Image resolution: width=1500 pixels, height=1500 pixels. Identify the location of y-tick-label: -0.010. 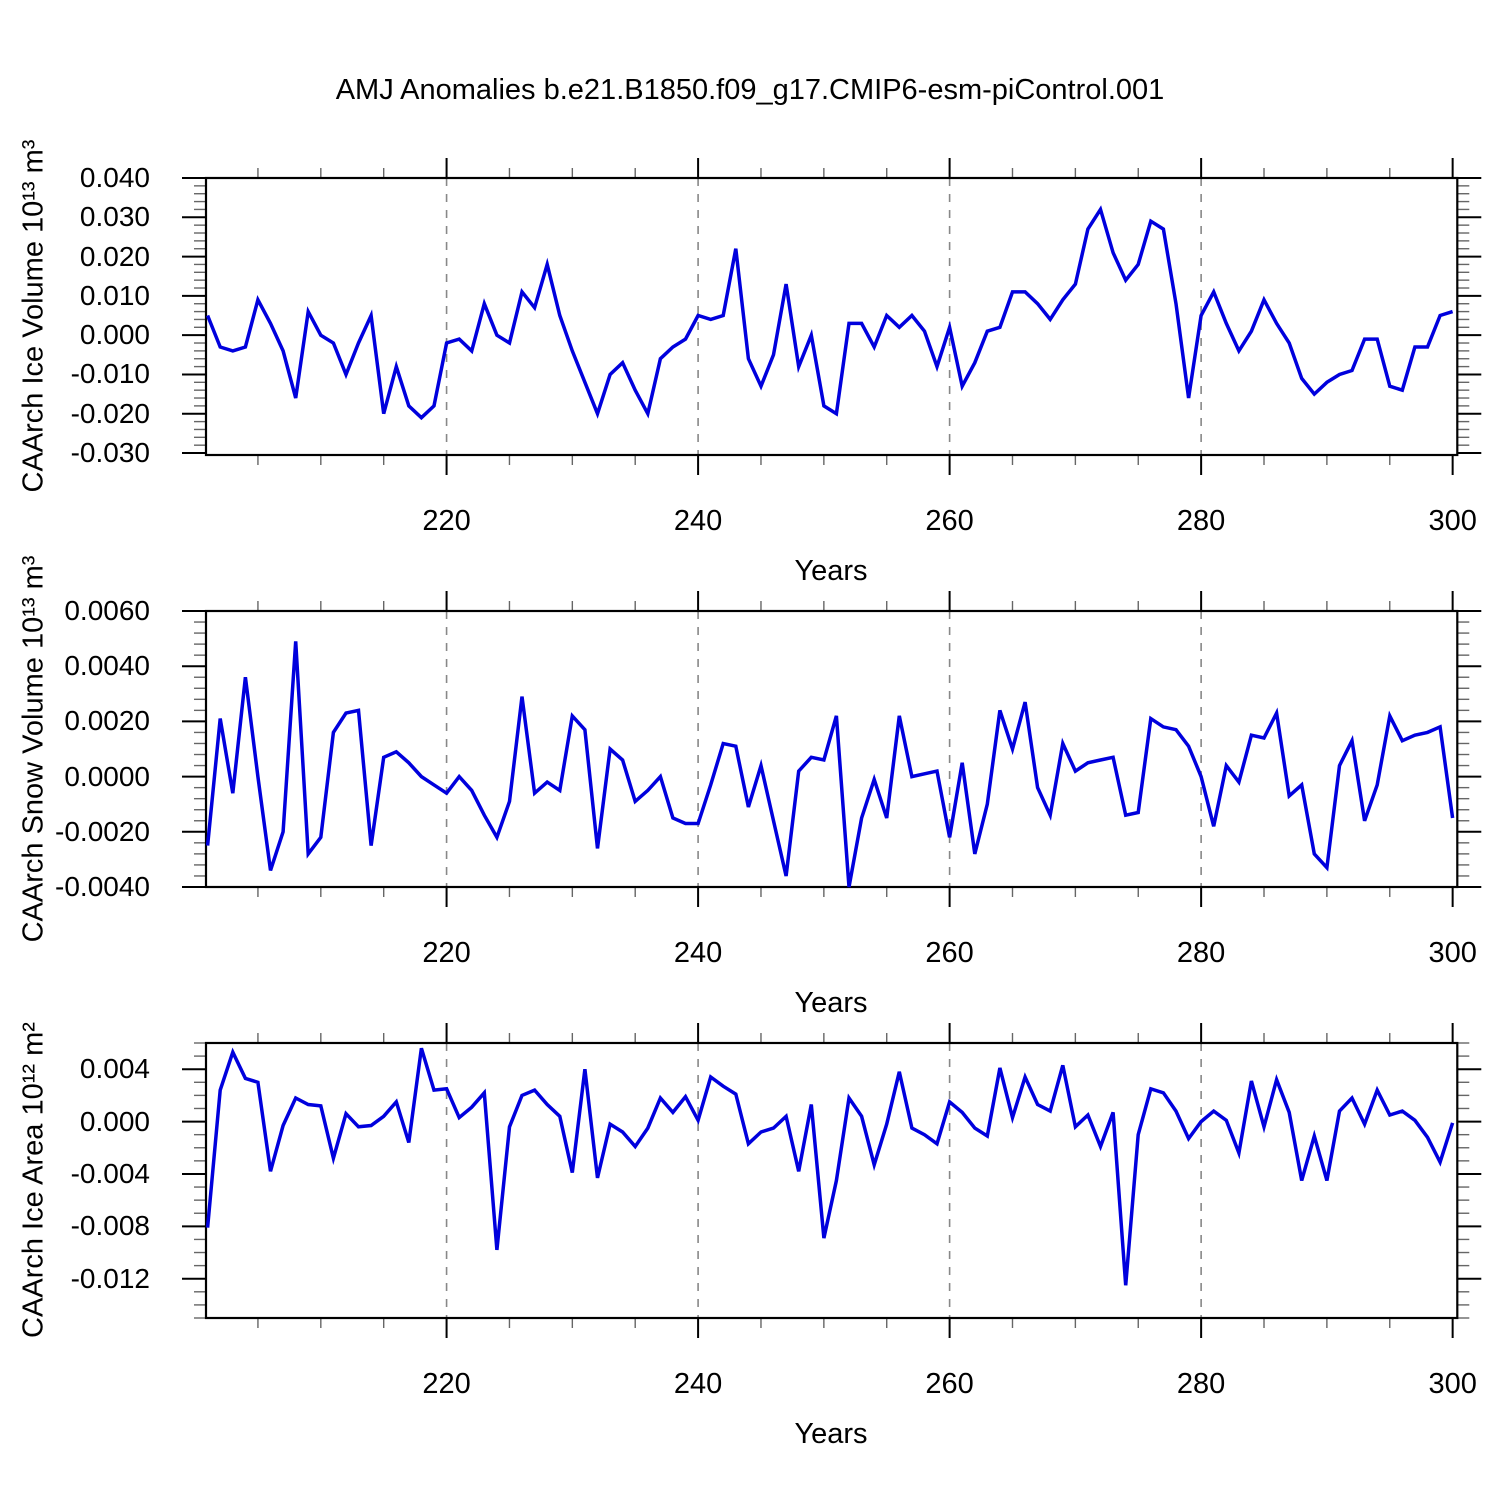
(110, 374).